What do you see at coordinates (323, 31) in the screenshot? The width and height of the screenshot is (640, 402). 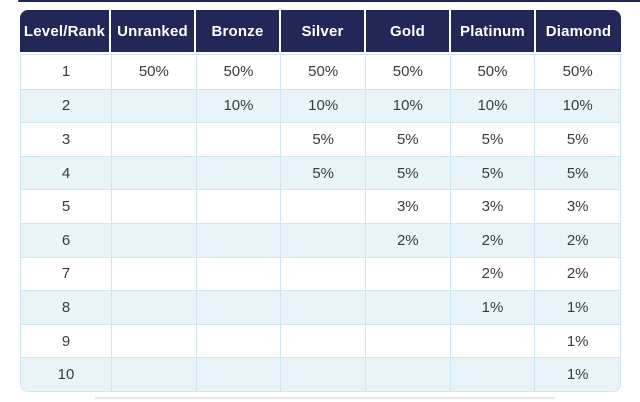 I see `column-header-silver: Silver` at bounding box center [323, 31].